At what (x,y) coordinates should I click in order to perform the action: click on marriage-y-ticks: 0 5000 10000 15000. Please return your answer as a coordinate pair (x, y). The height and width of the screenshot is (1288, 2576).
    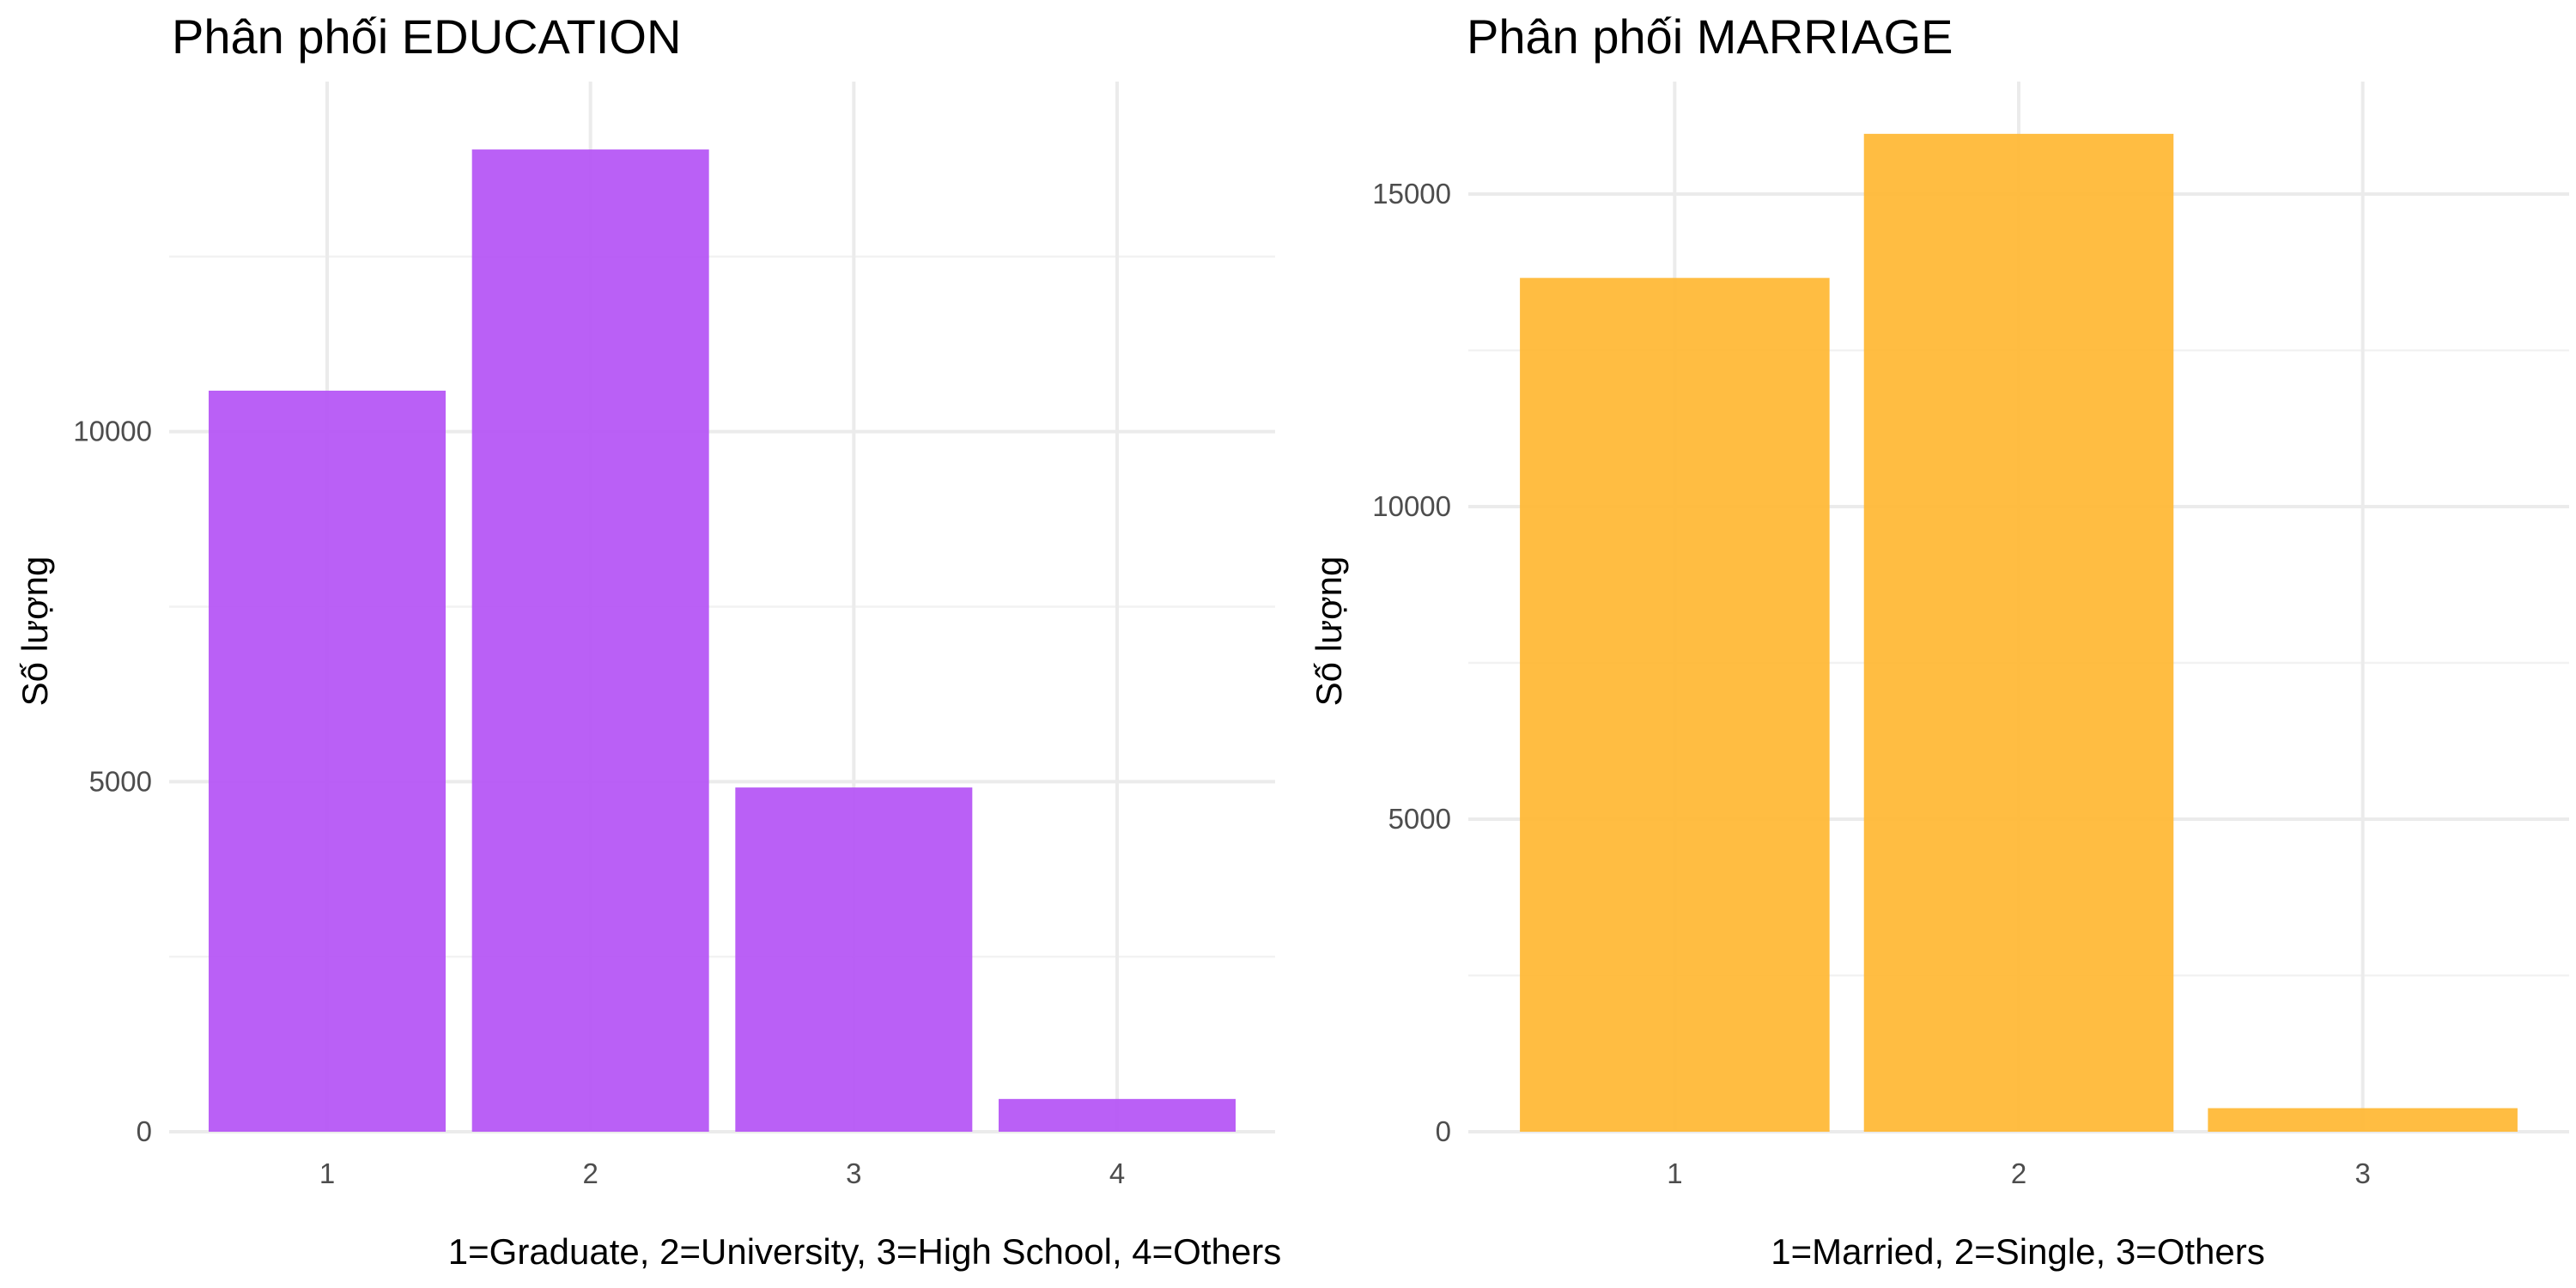
    Looking at the image, I should click on (1411, 662).